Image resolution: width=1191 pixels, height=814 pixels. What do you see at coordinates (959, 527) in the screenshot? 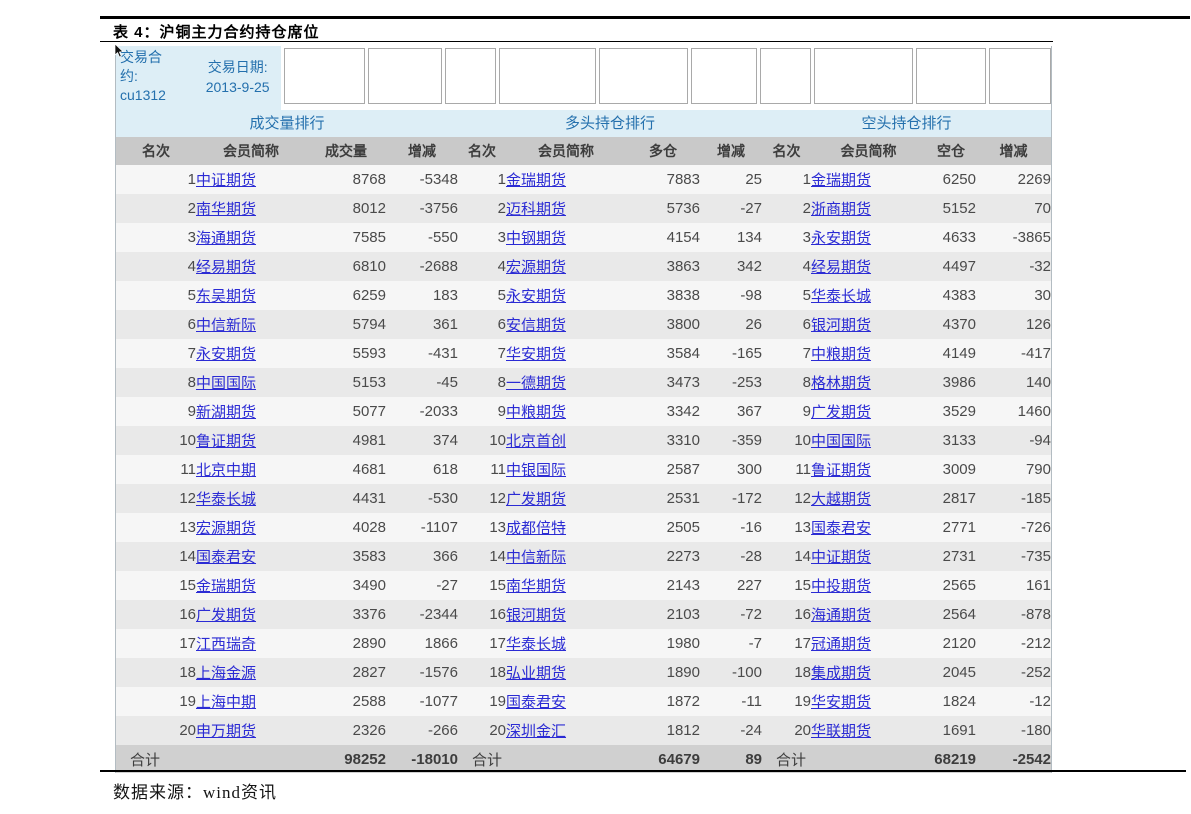
I see `value-cell: 2771` at bounding box center [959, 527].